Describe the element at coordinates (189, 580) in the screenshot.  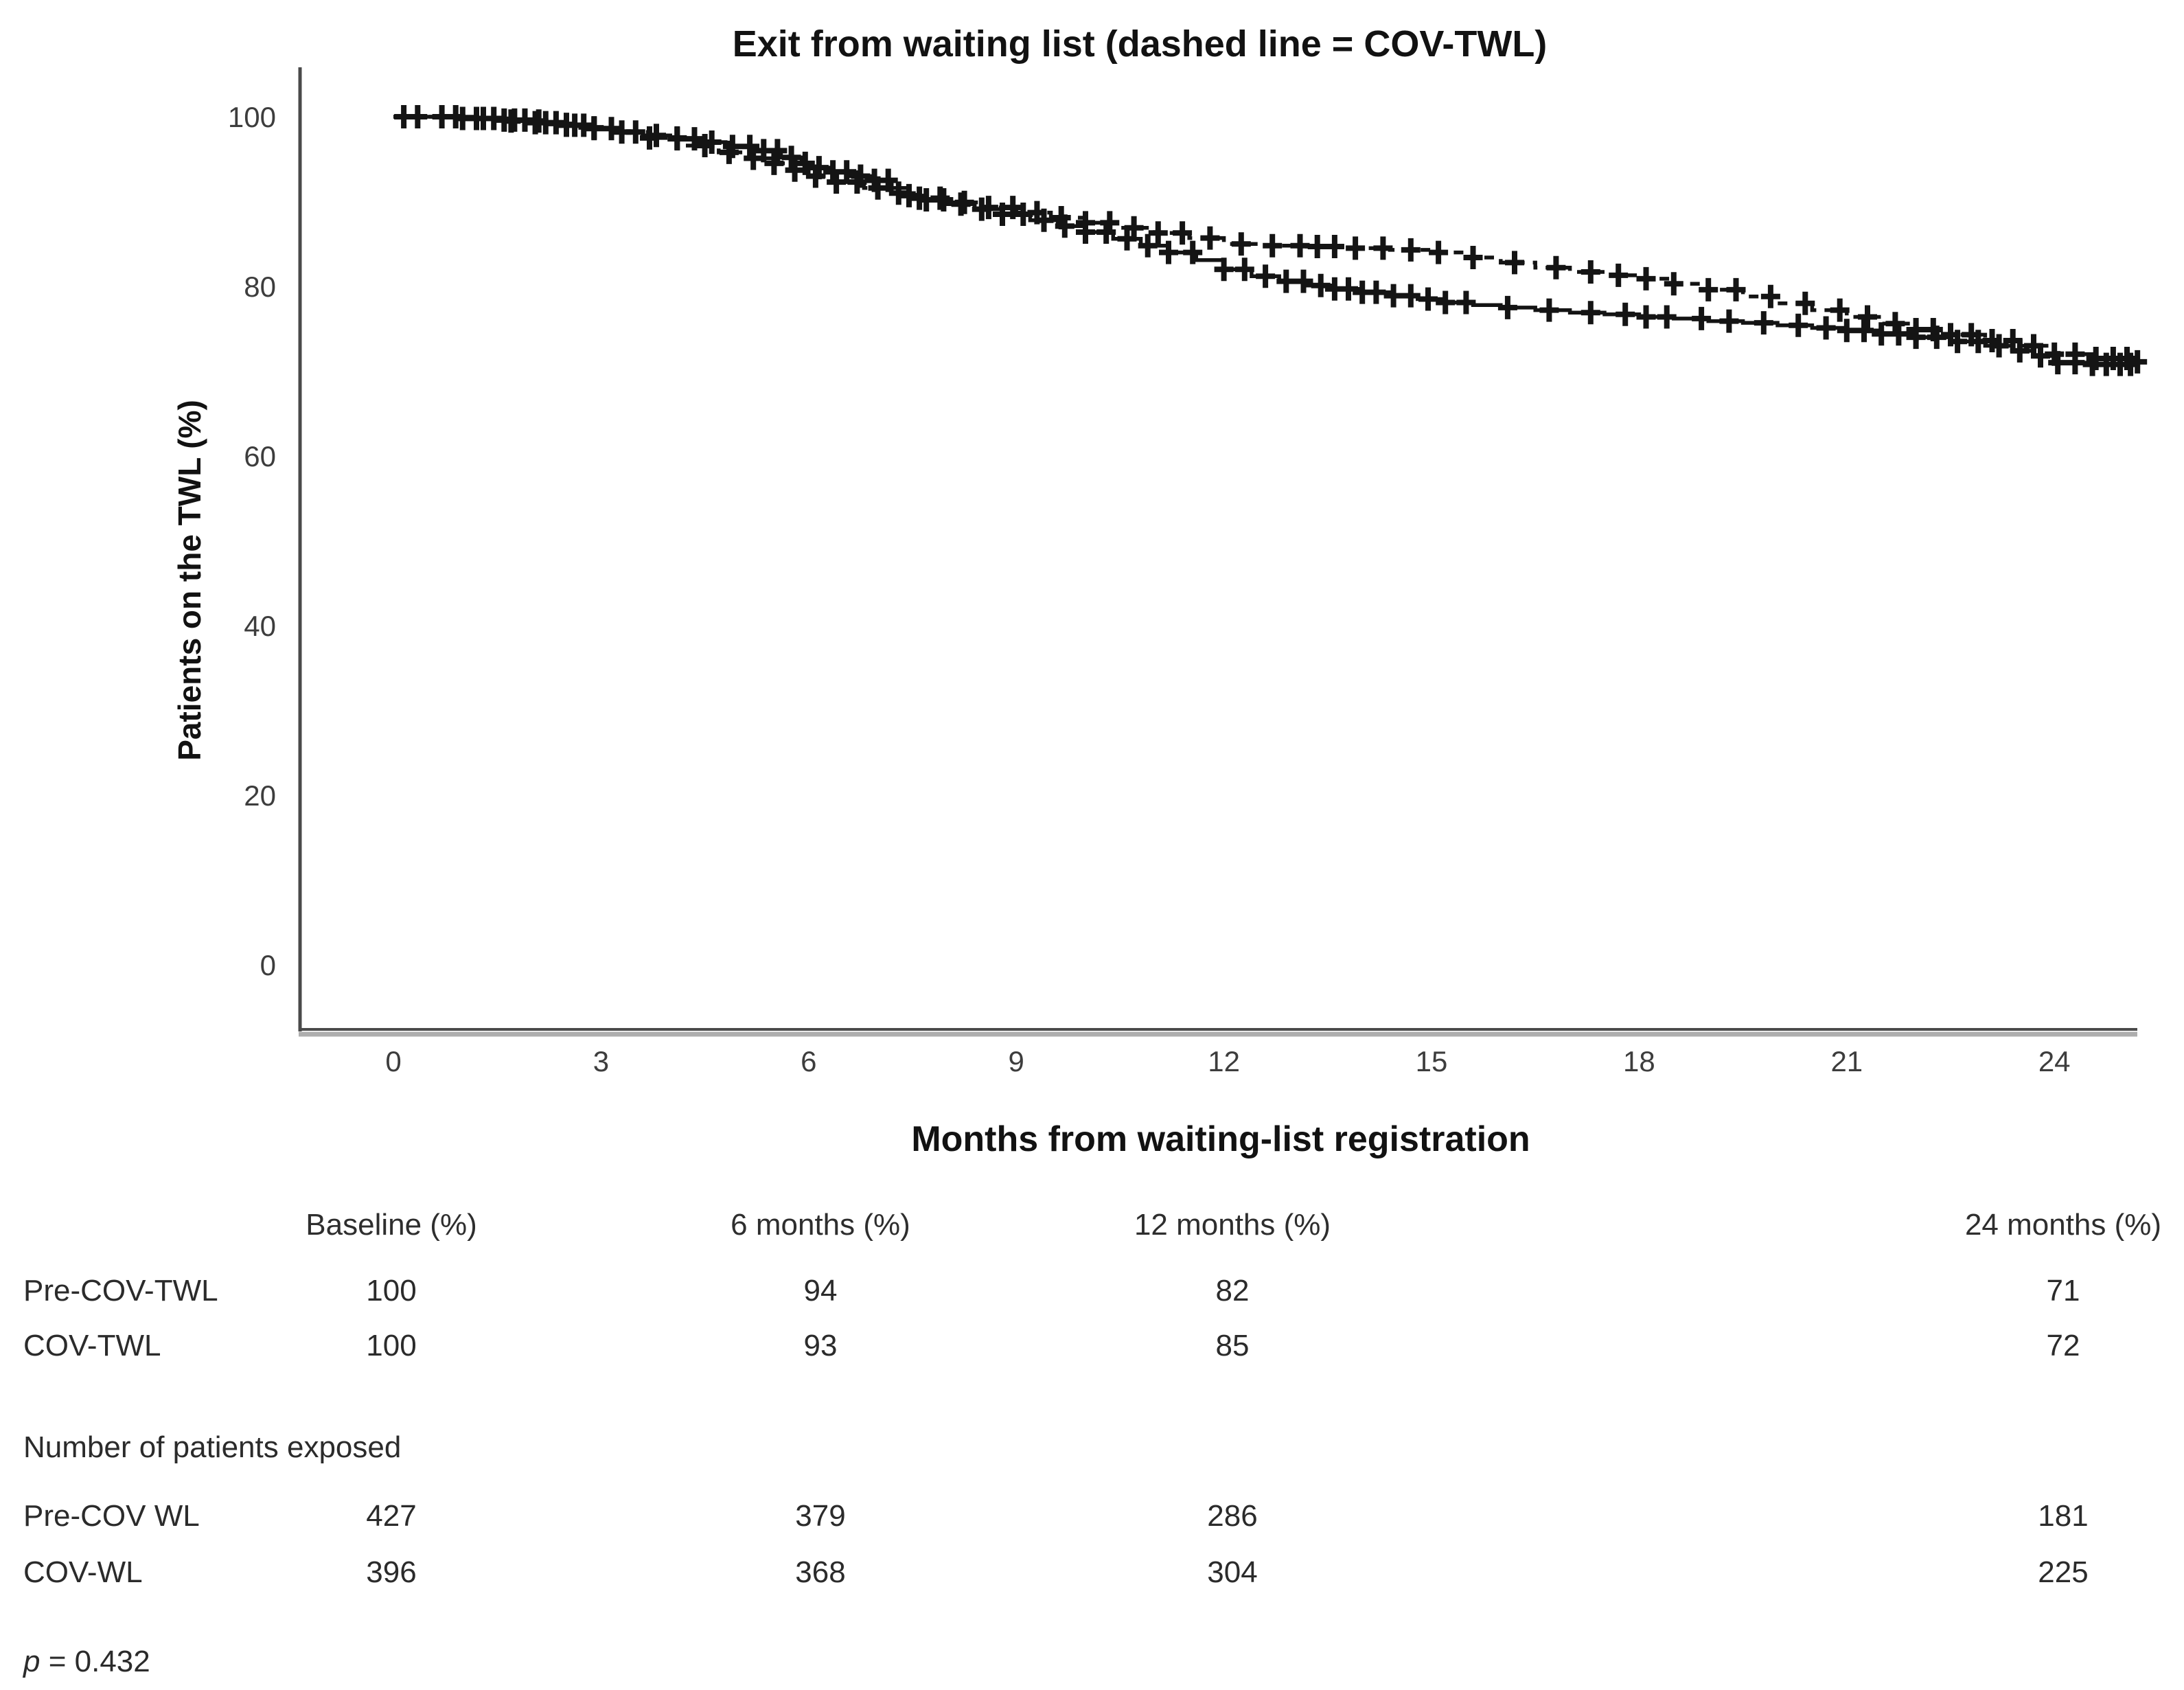
I see `y-axis-title: Patients on the TWL (%)` at that location.